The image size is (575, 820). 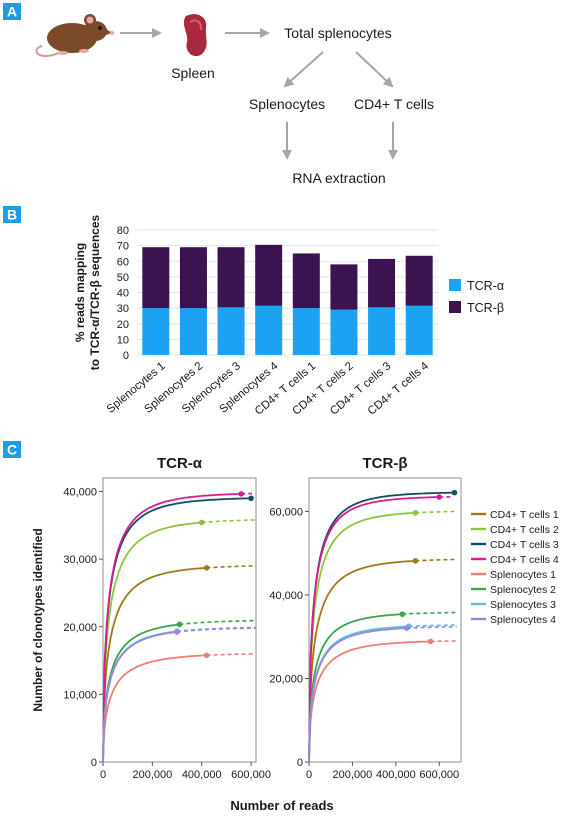 I want to click on y-tick-label: 60, so click(x=123, y=262).